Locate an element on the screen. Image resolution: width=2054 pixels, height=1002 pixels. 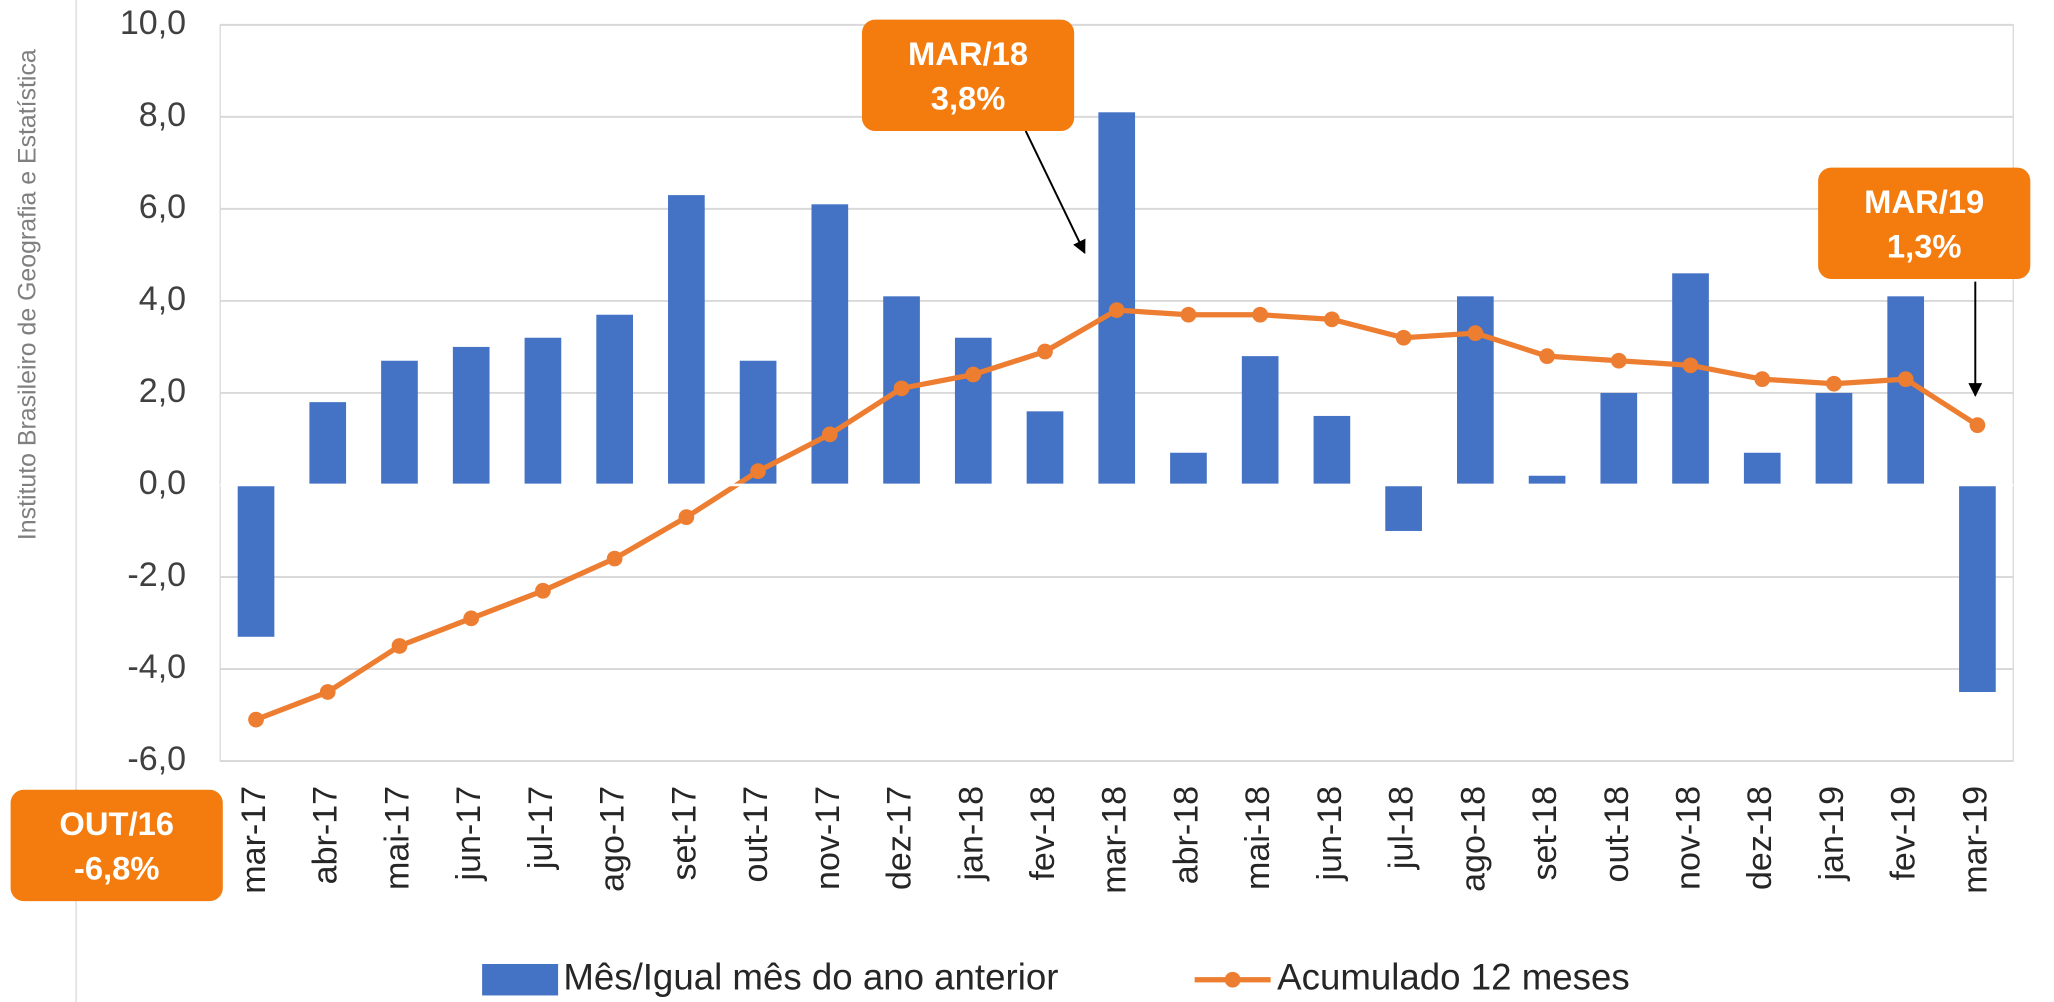
x-tick-label: abr-18 is located at coordinates (1186, 835).